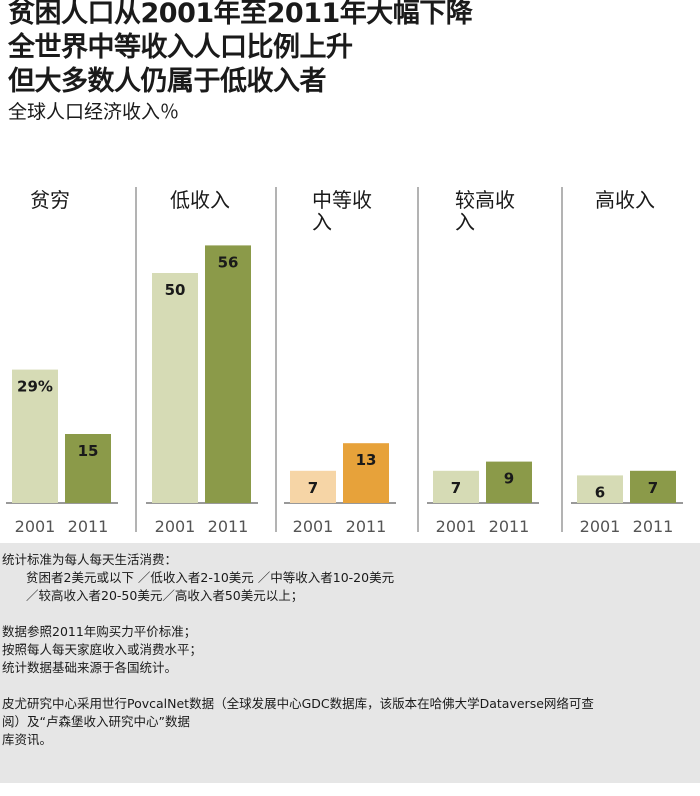 This screenshot has width=700, height=796. Describe the element at coordinates (509, 479) in the screenshot. I see `bar-value-label: 9` at that location.